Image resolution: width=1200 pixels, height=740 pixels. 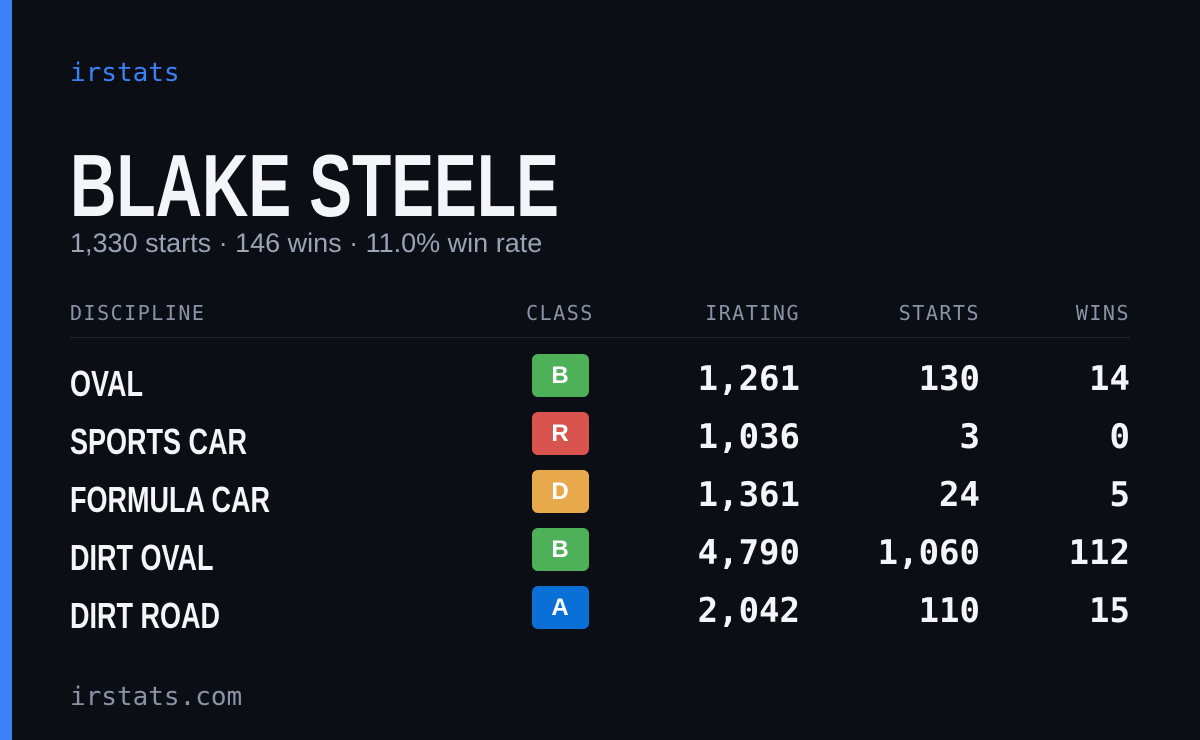 I want to click on stat-starts: 110, so click(x=949, y=611).